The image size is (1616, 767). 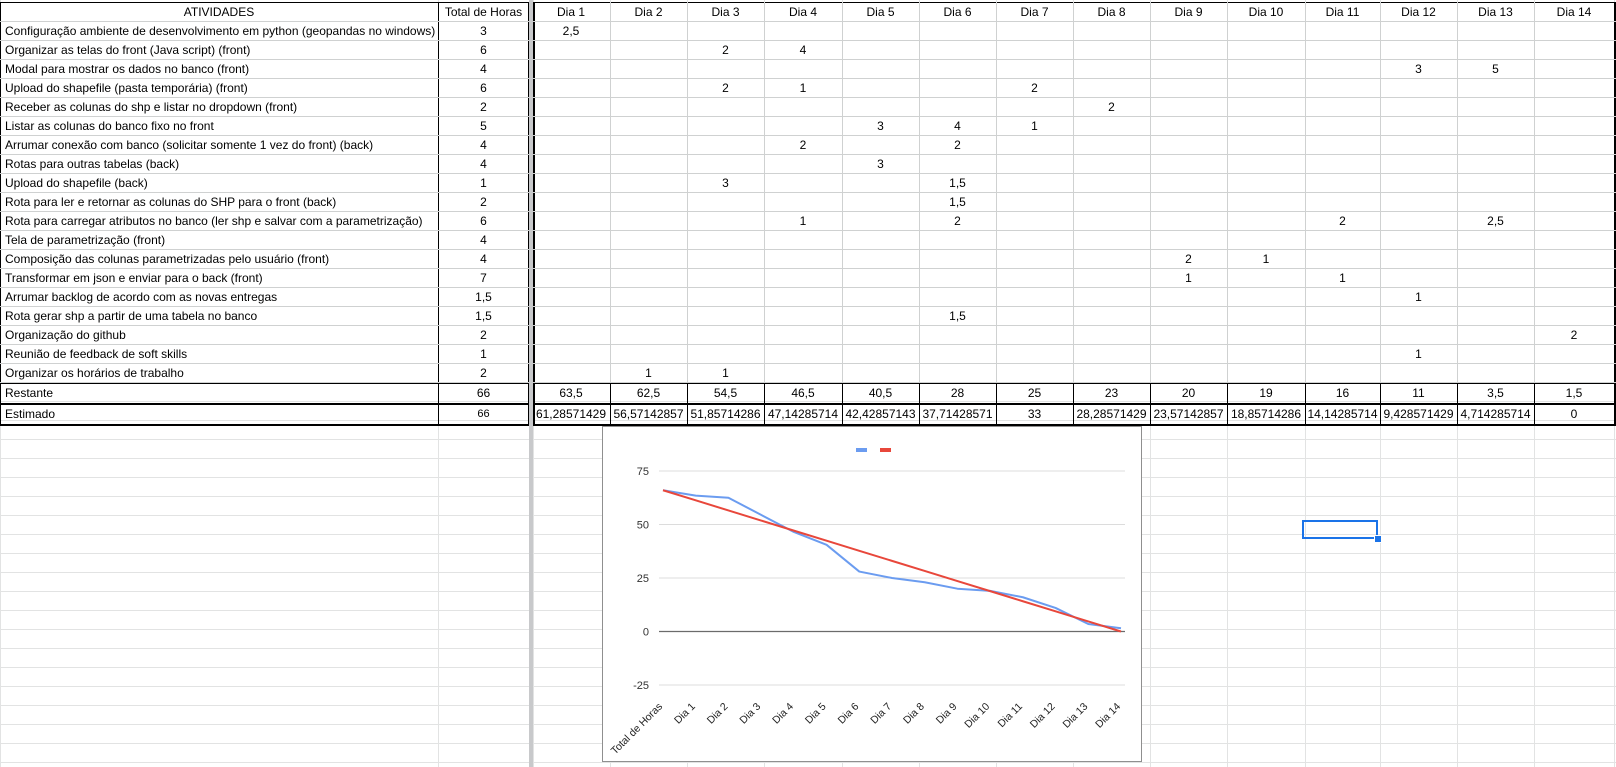 What do you see at coordinates (802, 11) in the screenshot?
I see `header-day: Dia 4` at bounding box center [802, 11].